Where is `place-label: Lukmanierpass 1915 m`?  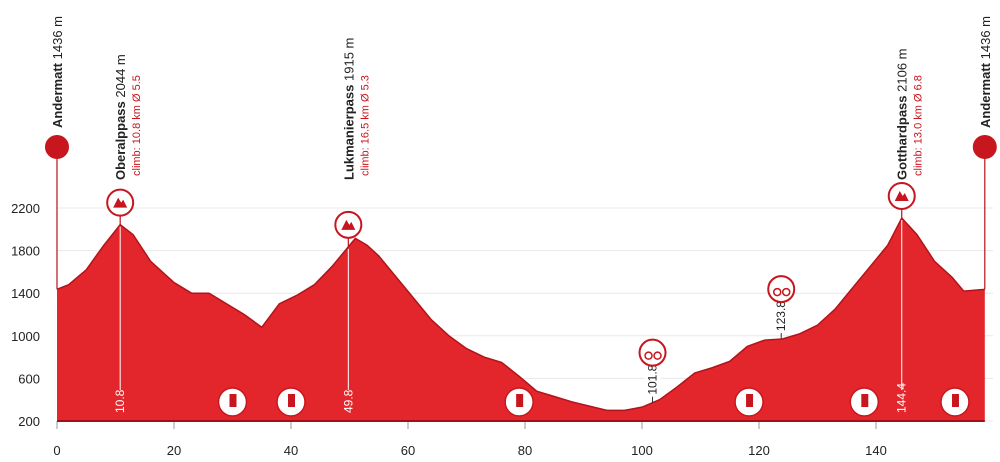
place-label: Lukmanierpass 1915 m is located at coordinates (348, 109).